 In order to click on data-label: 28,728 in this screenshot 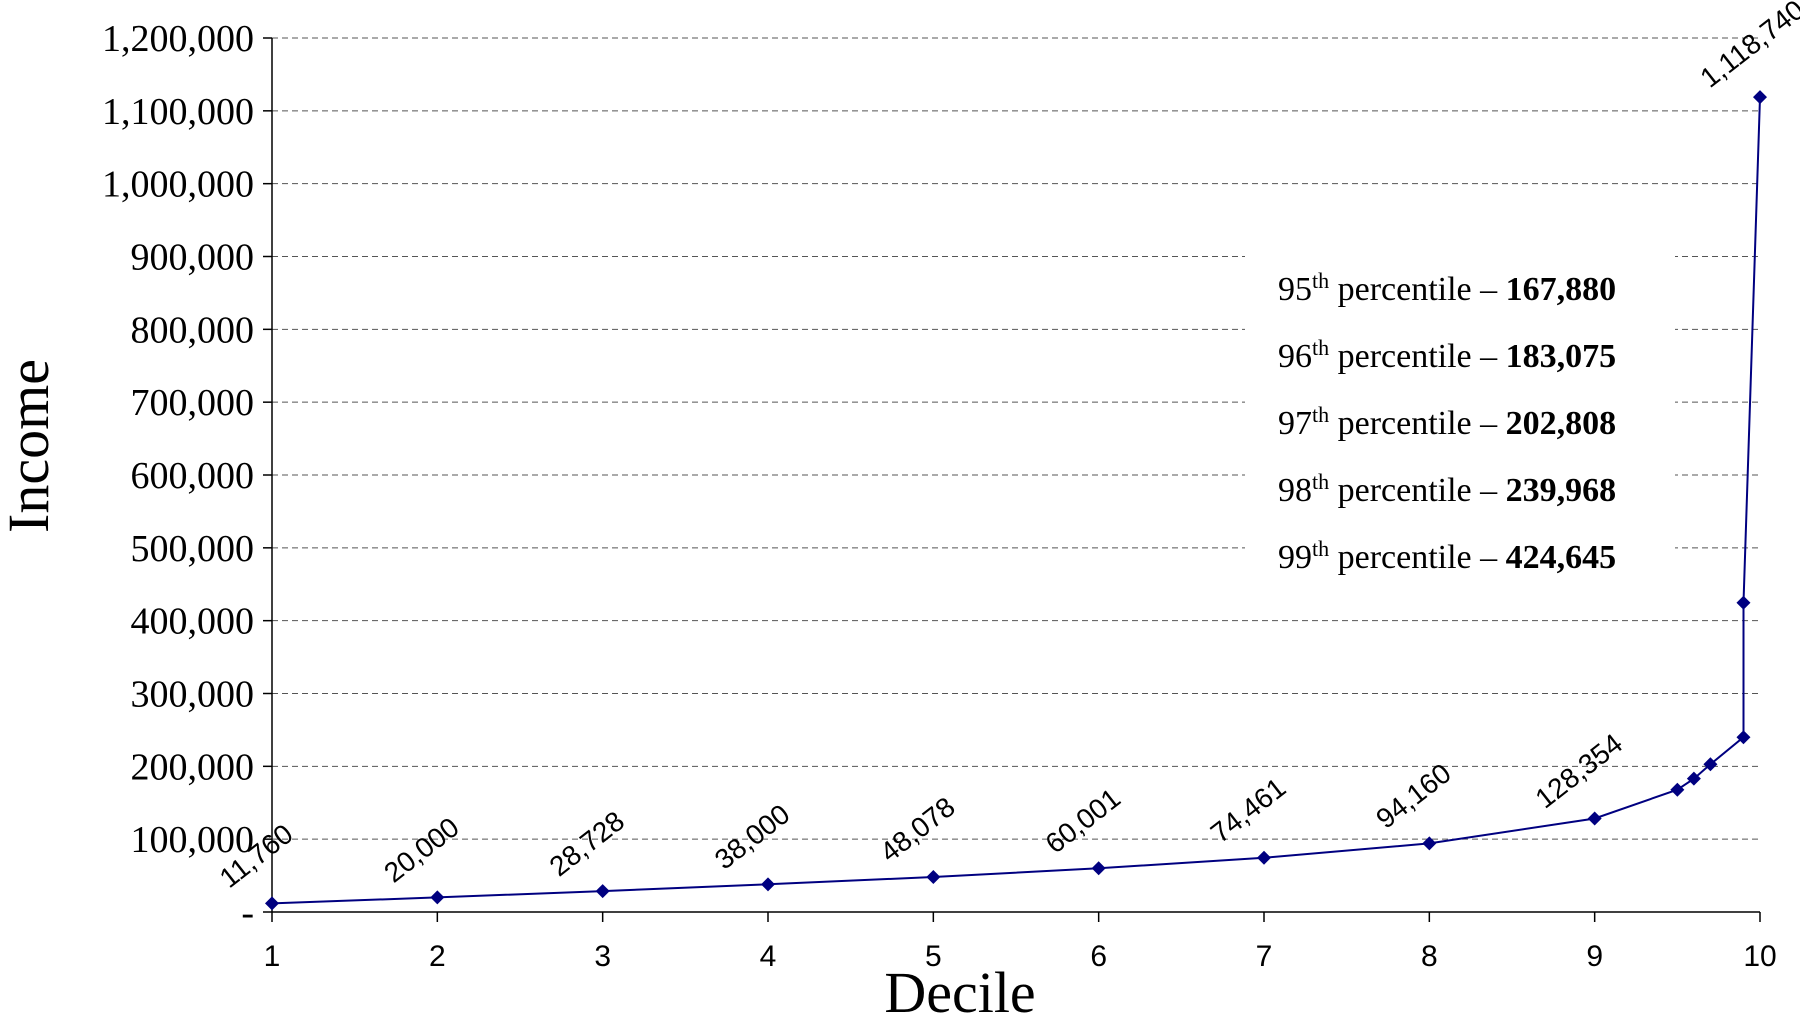, I will do `click(587, 843)`.